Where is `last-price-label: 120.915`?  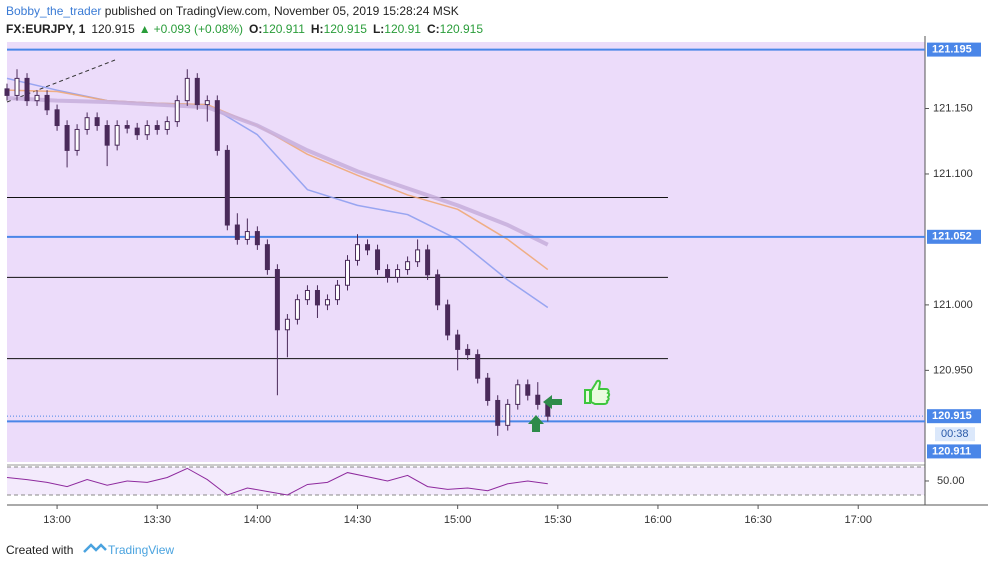
last-price-label: 120.915 is located at coordinates (952, 416).